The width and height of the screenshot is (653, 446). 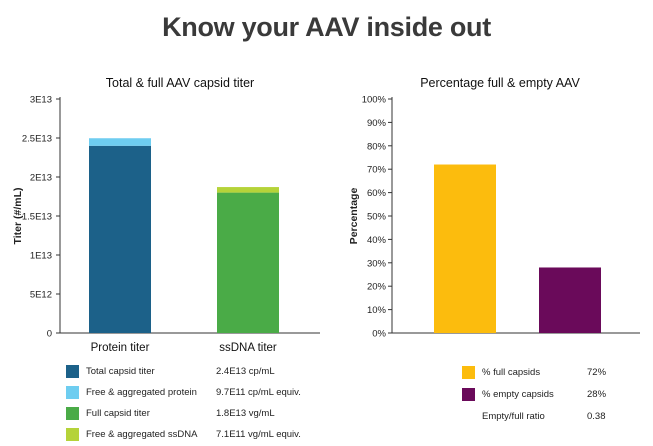 I want to click on y-tick-label: 10%, so click(x=377, y=310).